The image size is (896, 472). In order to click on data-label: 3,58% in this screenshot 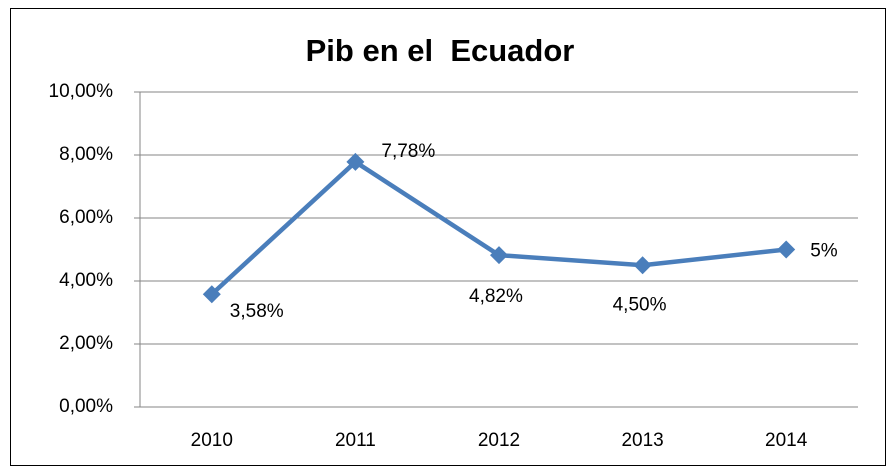, I will do `click(257, 311)`.